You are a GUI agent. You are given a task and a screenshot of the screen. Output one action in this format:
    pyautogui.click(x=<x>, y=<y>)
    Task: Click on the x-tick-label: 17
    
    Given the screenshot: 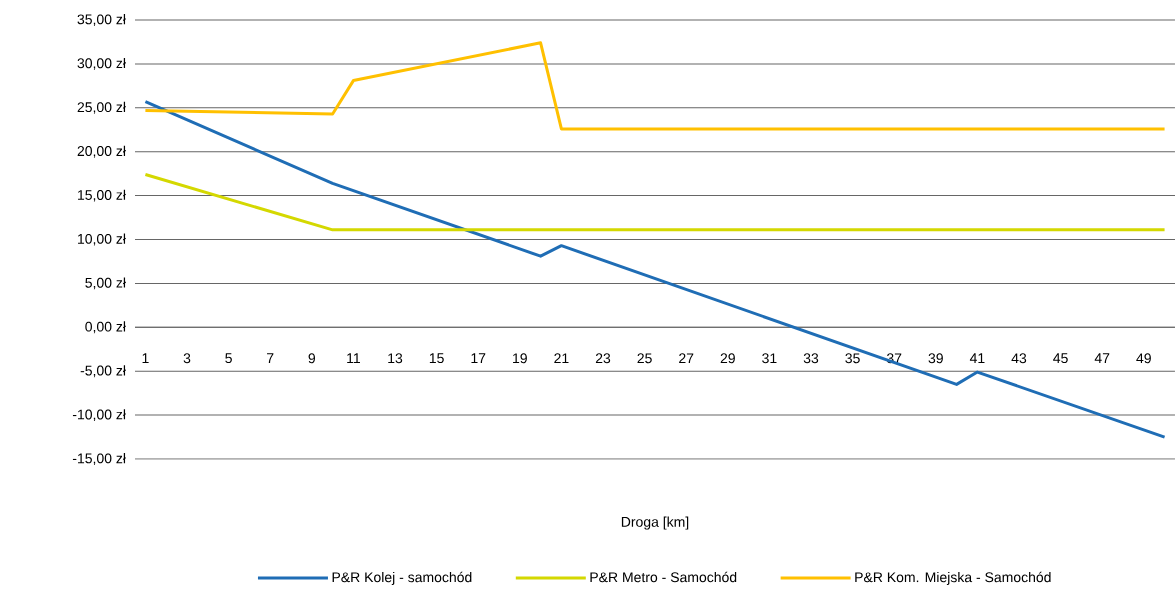 What is the action you would take?
    pyautogui.click(x=478, y=358)
    